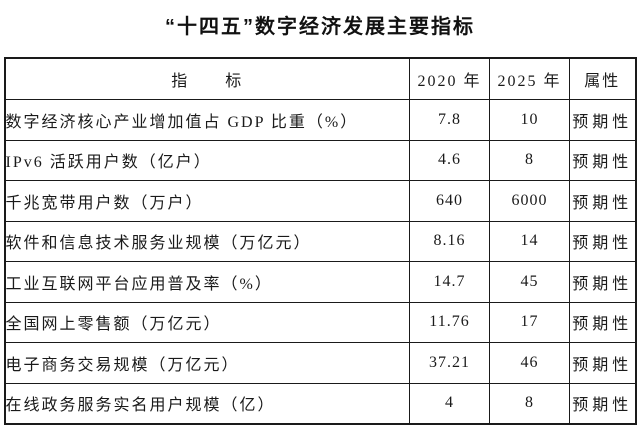  I want to click on table-row: 千兆宽带用户数（万户） 640 6000 预期性, so click(320, 201).